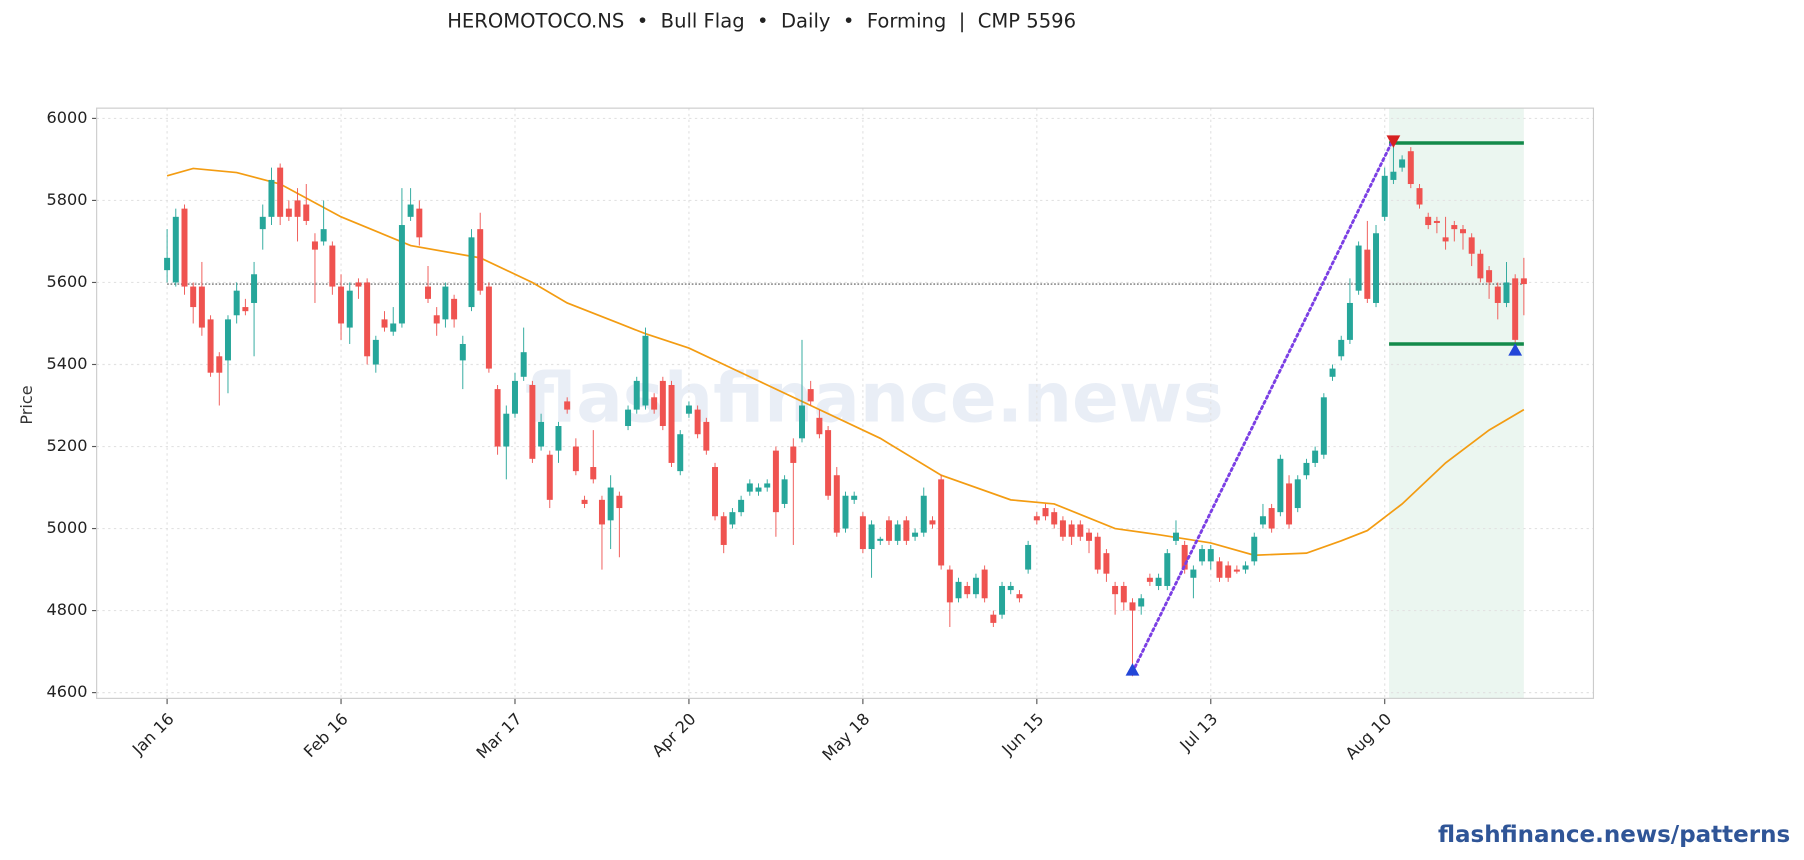 This screenshot has width=1804, height=860. Describe the element at coordinates (66, 609) in the screenshot. I see `y-tick-label: 4800` at that location.